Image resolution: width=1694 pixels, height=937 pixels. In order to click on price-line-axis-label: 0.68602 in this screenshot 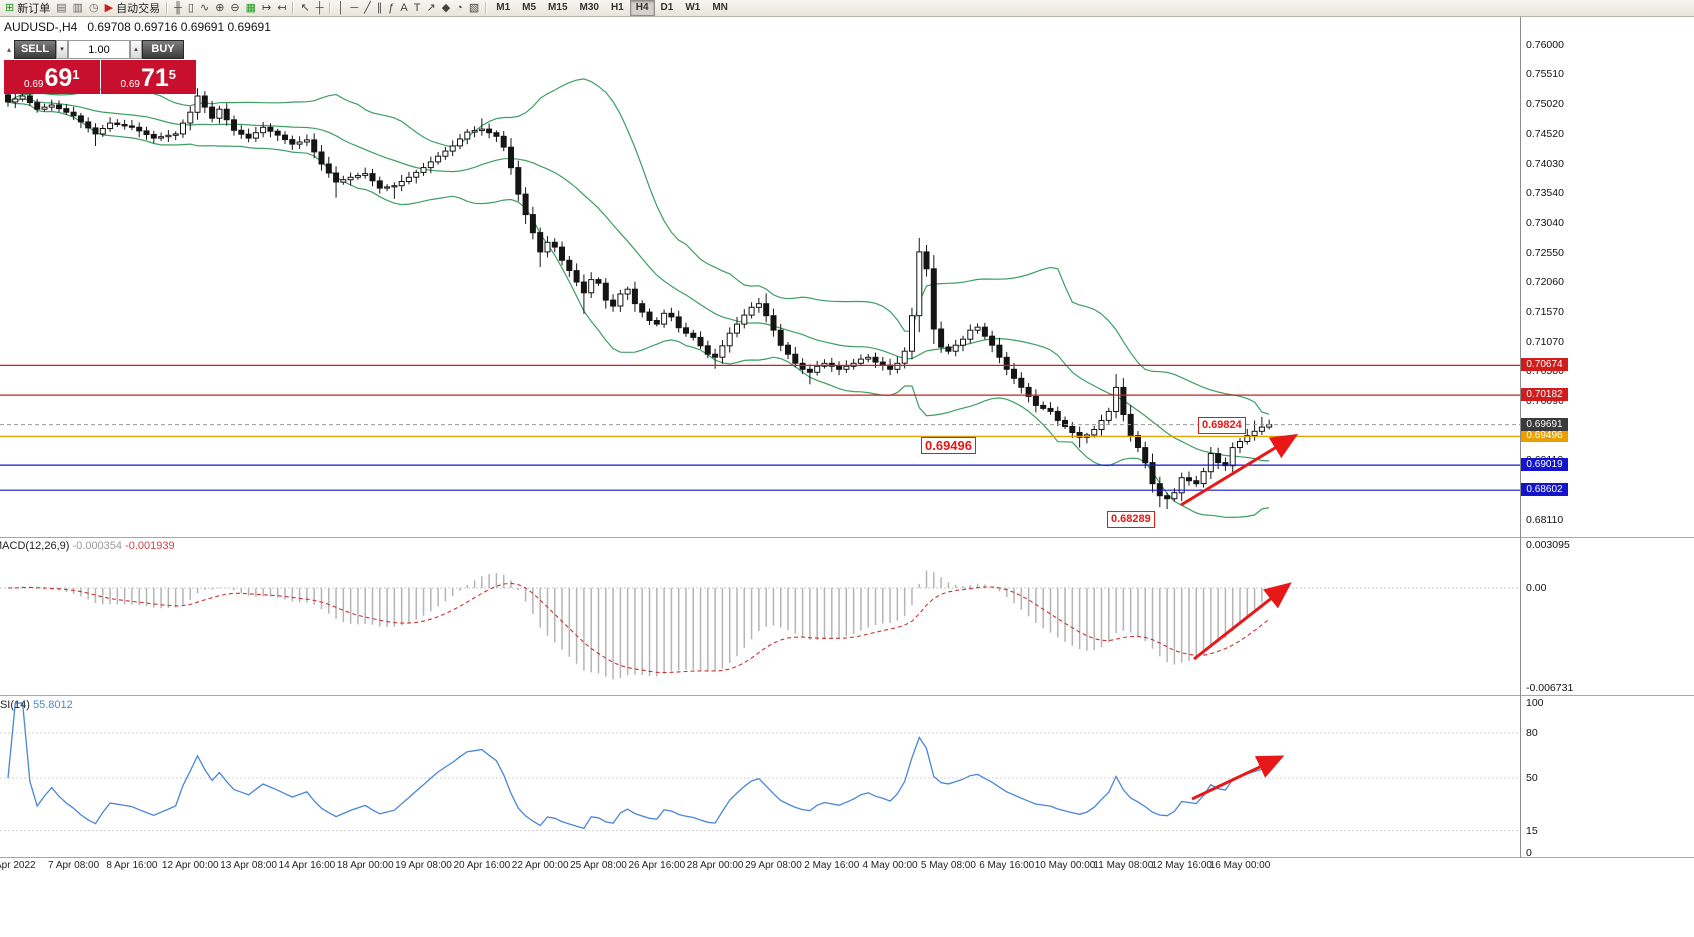, I will do `click(1544, 490)`.